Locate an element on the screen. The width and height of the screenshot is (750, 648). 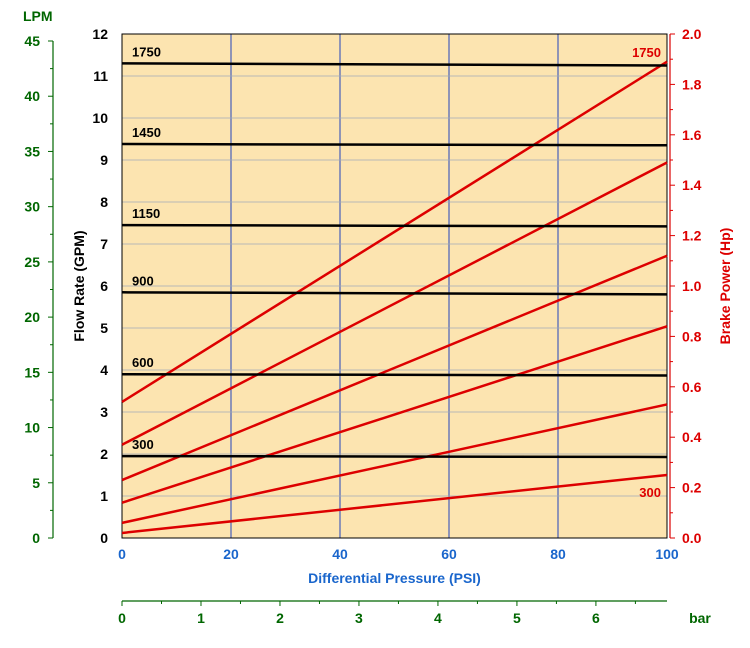
gpm-tick-label: 11 is located at coordinates (100, 76).